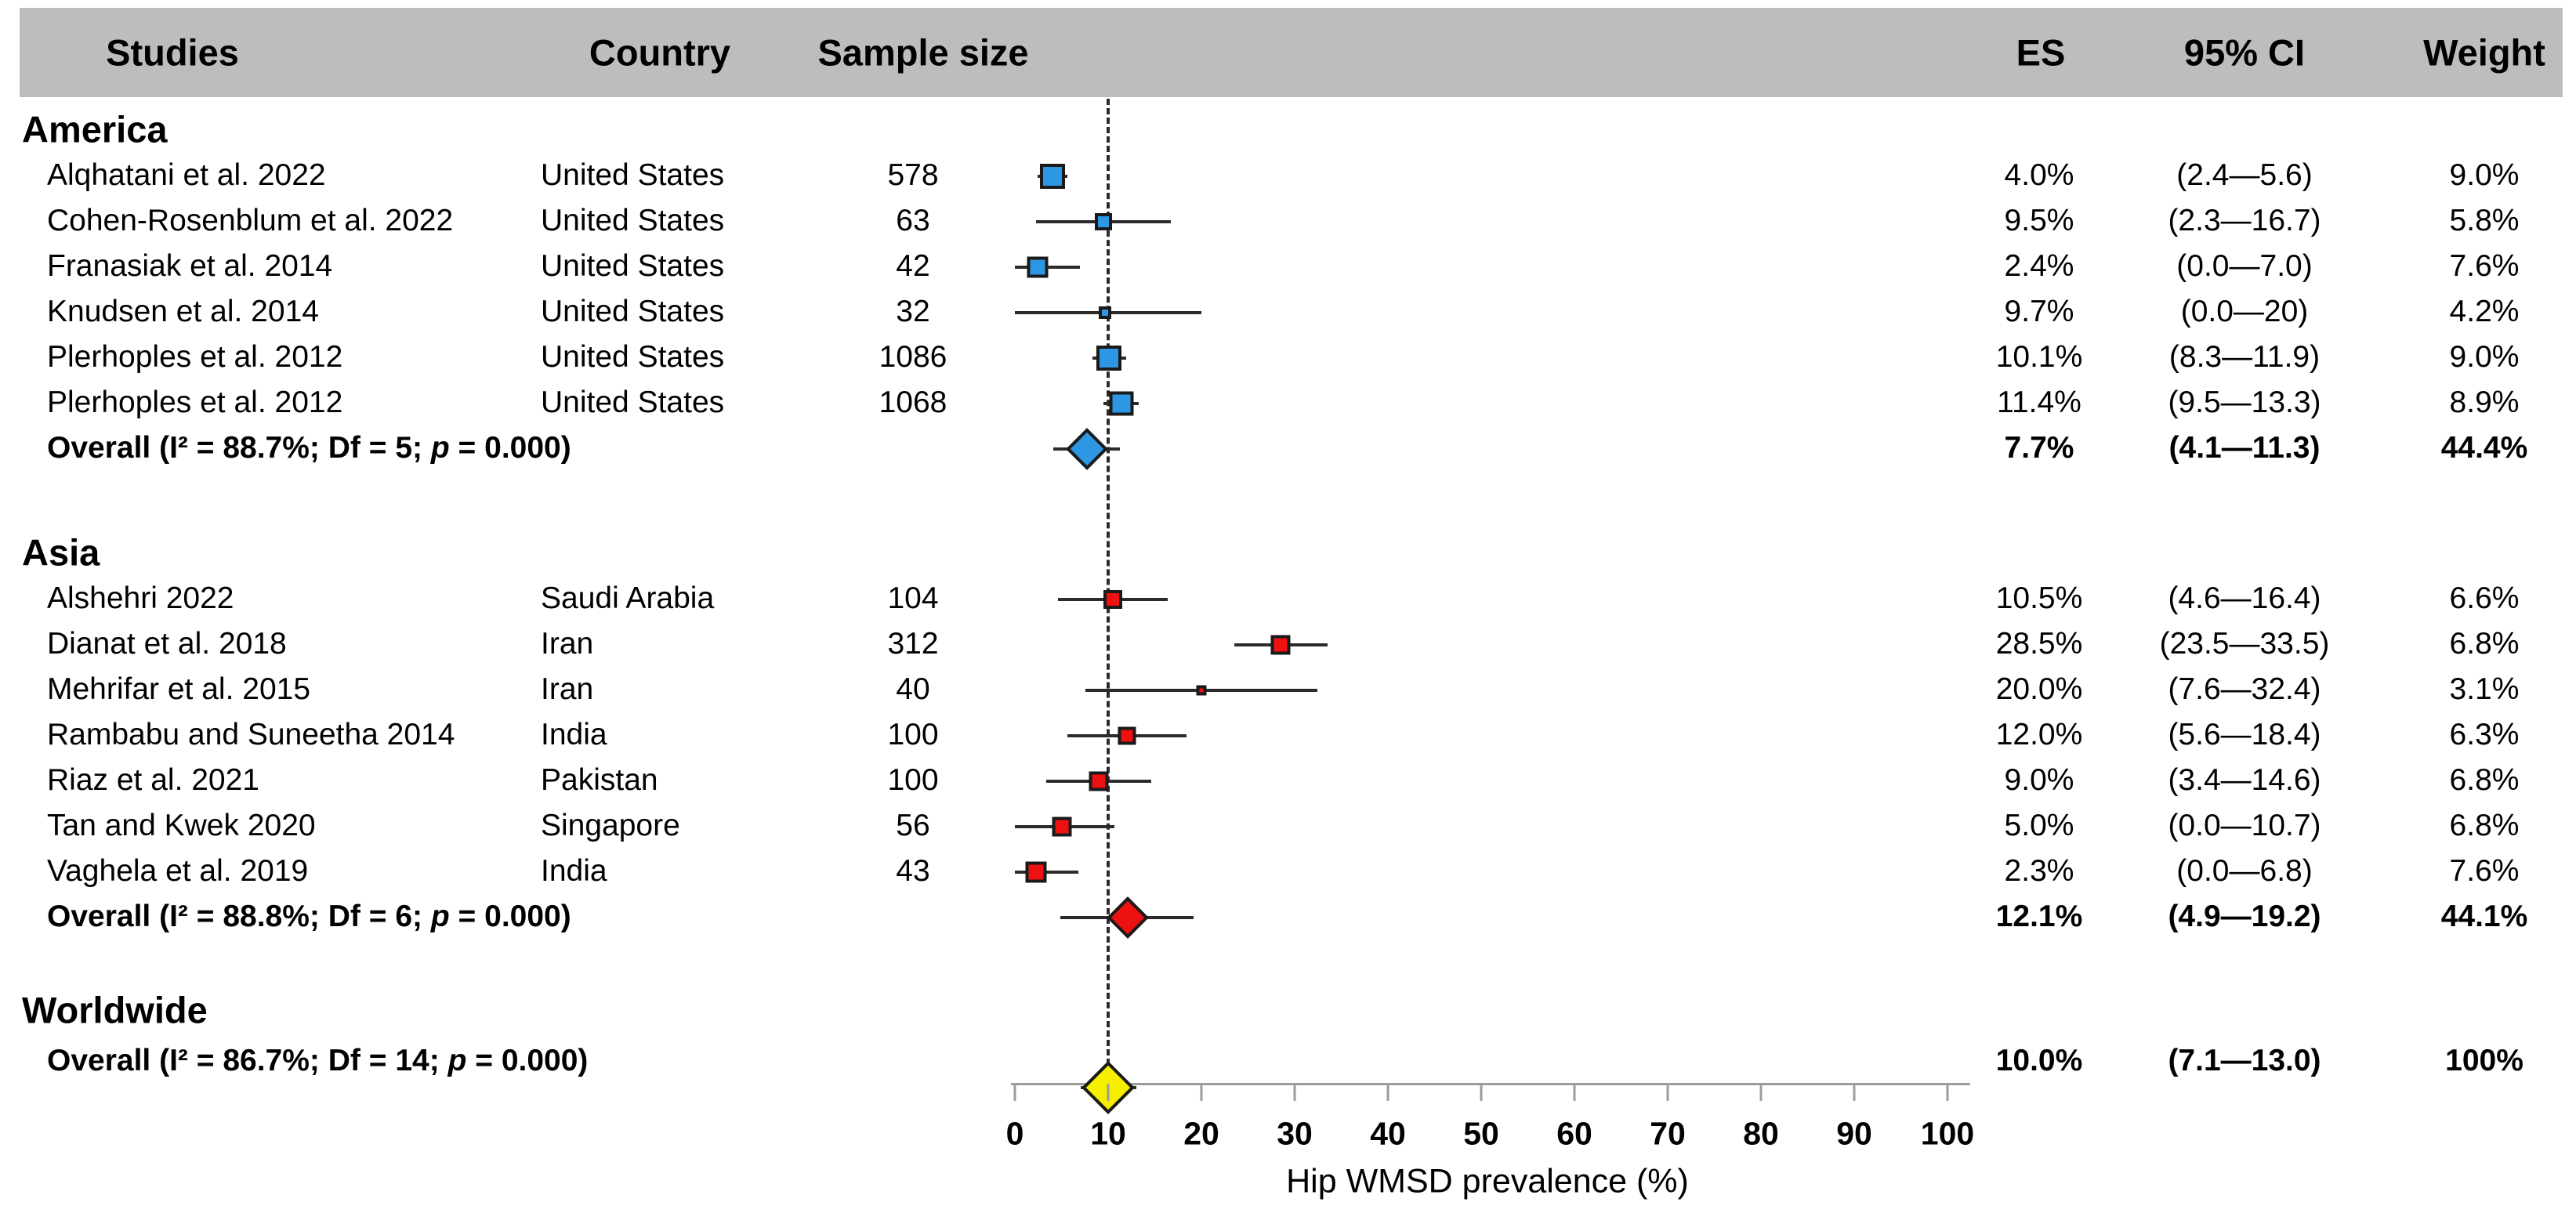  What do you see at coordinates (2244, 403) in the screenshot?
I see `ci-value: (9.5—13.3)` at bounding box center [2244, 403].